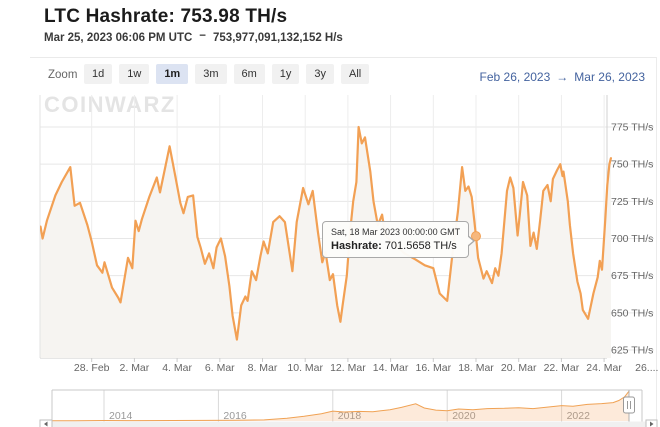 The image size is (660, 427). Describe the element at coordinates (420, 246) in the screenshot. I see `tooltip-value: 701.5658 TH/s` at that location.